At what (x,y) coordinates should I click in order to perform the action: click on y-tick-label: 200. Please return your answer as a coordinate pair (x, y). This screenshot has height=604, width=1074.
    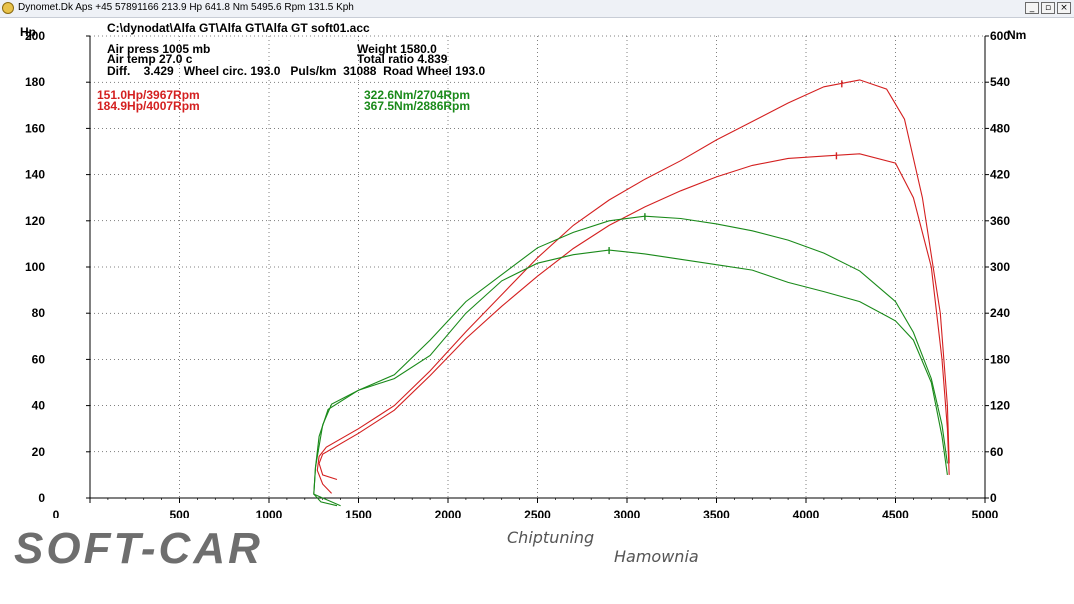
    Looking at the image, I should click on (35, 36).